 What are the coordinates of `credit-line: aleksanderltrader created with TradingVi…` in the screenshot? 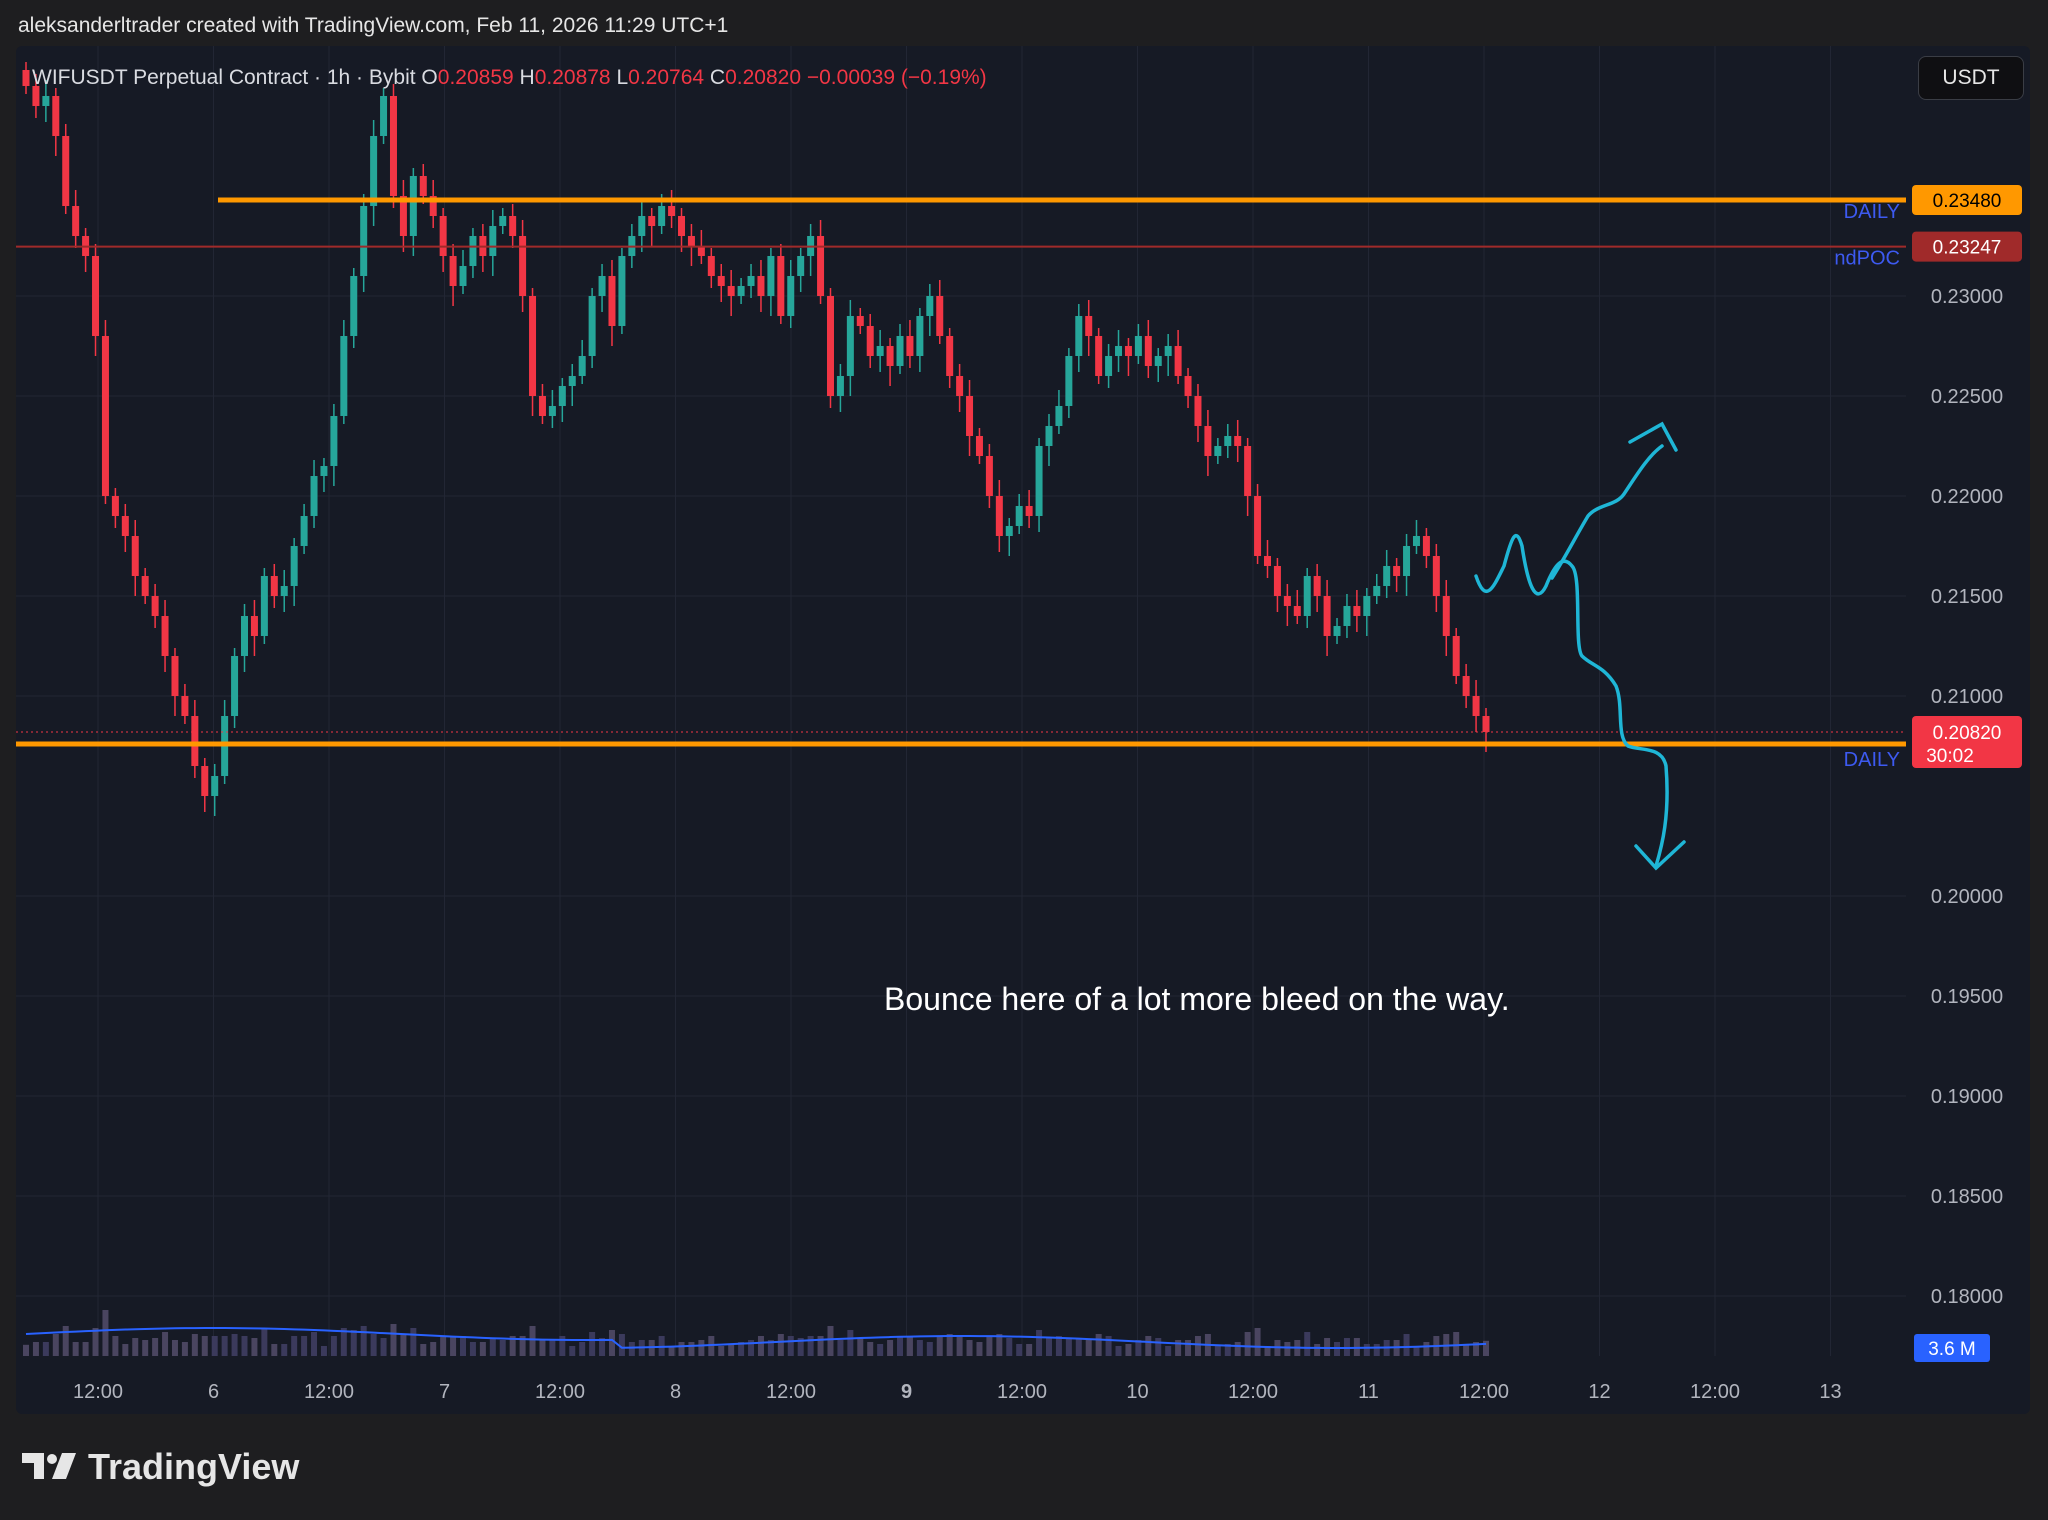 It's located at (373, 25).